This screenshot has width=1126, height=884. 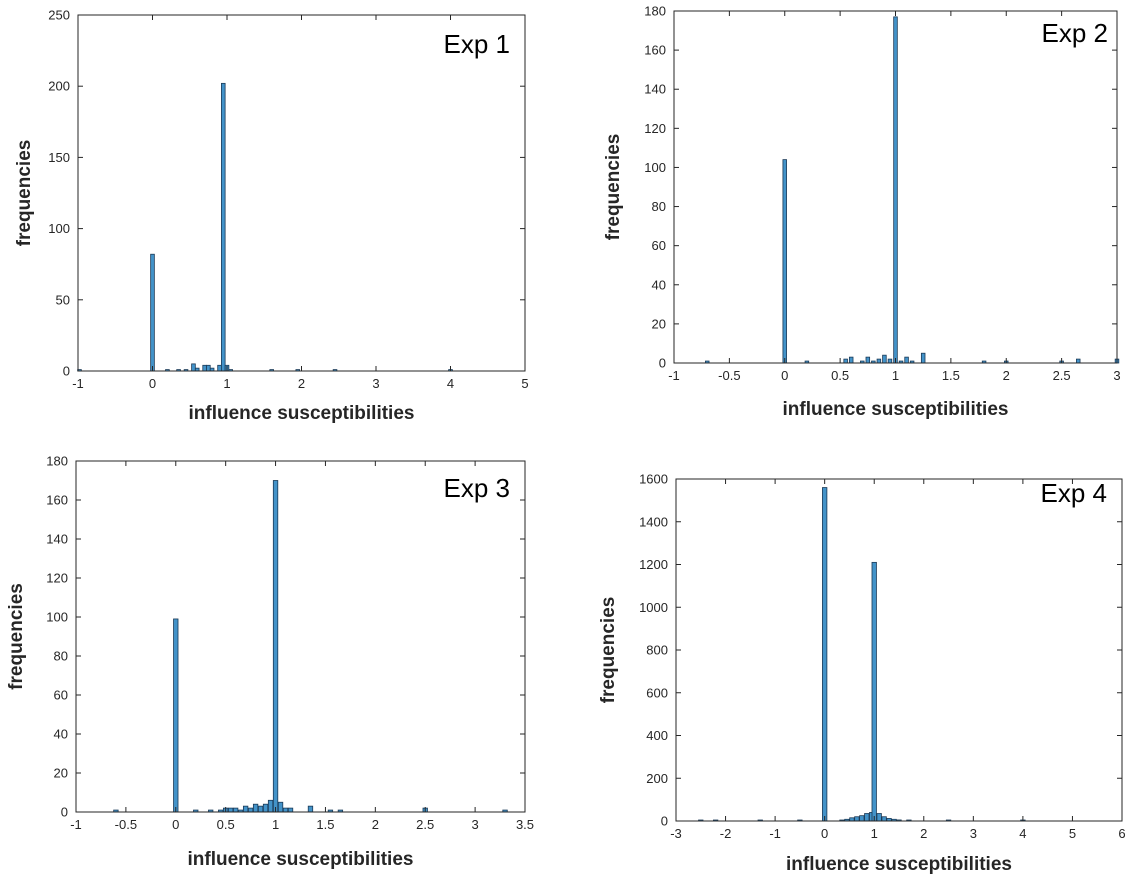 What do you see at coordinates (325, 824) in the screenshot?
I see `x-tick-label: 1.5` at bounding box center [325, 824].